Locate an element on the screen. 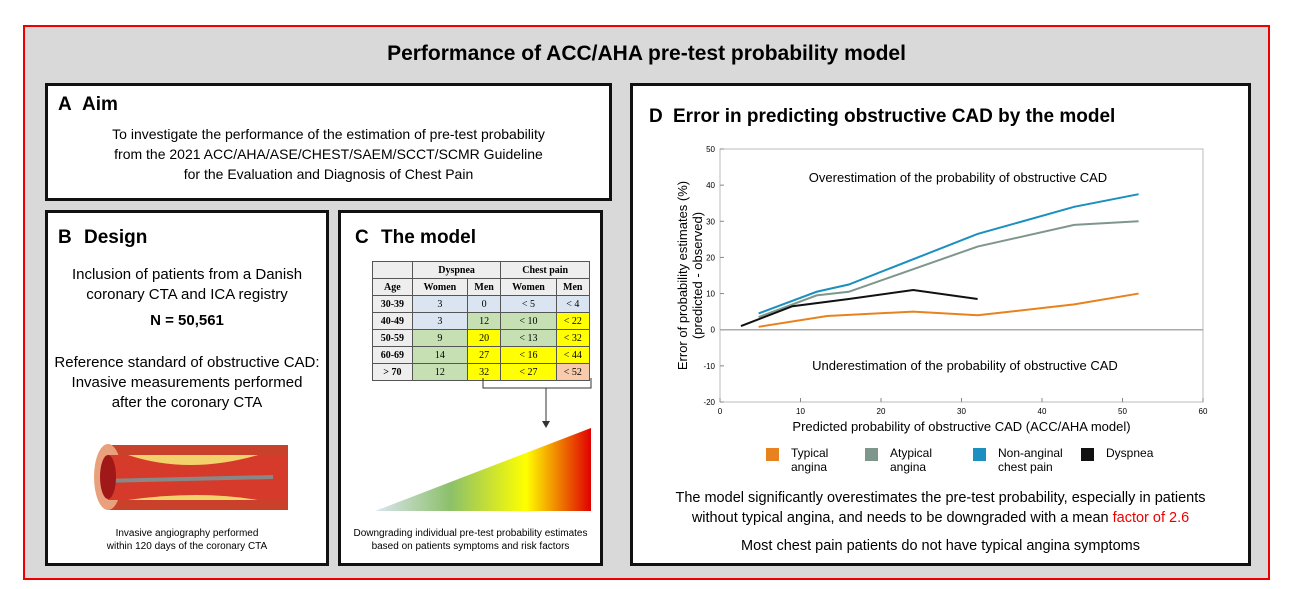 This screenshot has width=1293, height=589. table-row: 30-39 3 0 < 5 < 4 is located at coordinates (481, 304).